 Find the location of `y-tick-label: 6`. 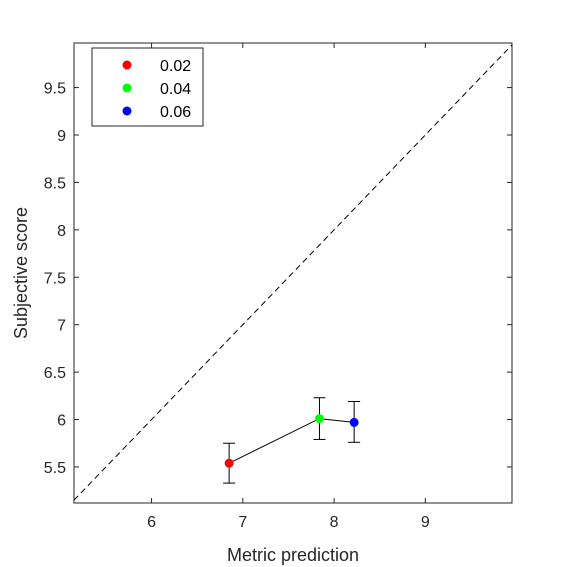

y-tick-label: 6 is located at coordinates (61, 421).